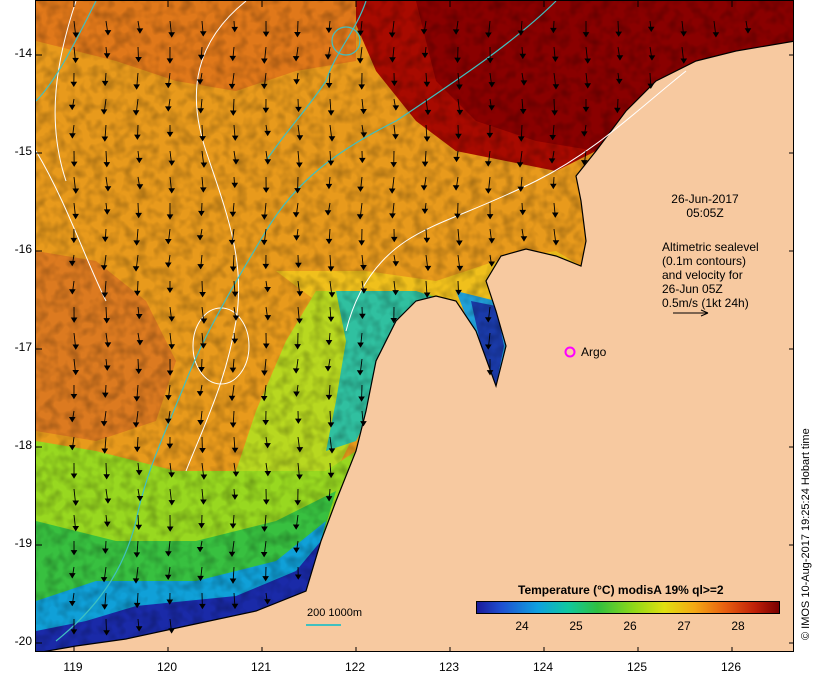 This screenshot has height=680, width=820. What do you see at coordinates (704, 261) in the screenshot?
I see `legend-line-2: (0.1m contours)` at bounding box center [704, 261].